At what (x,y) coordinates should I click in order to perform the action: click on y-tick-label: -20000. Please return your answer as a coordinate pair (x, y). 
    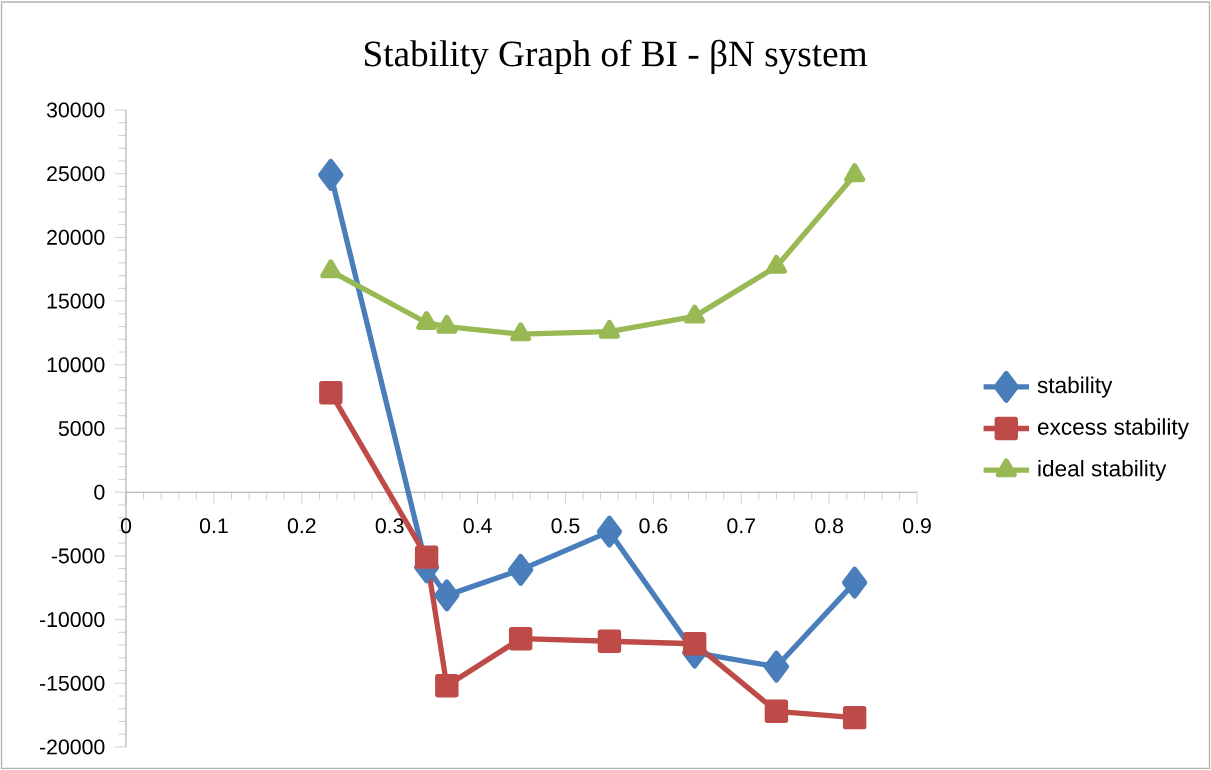
    Looking at the image, I should click on (72, 747).